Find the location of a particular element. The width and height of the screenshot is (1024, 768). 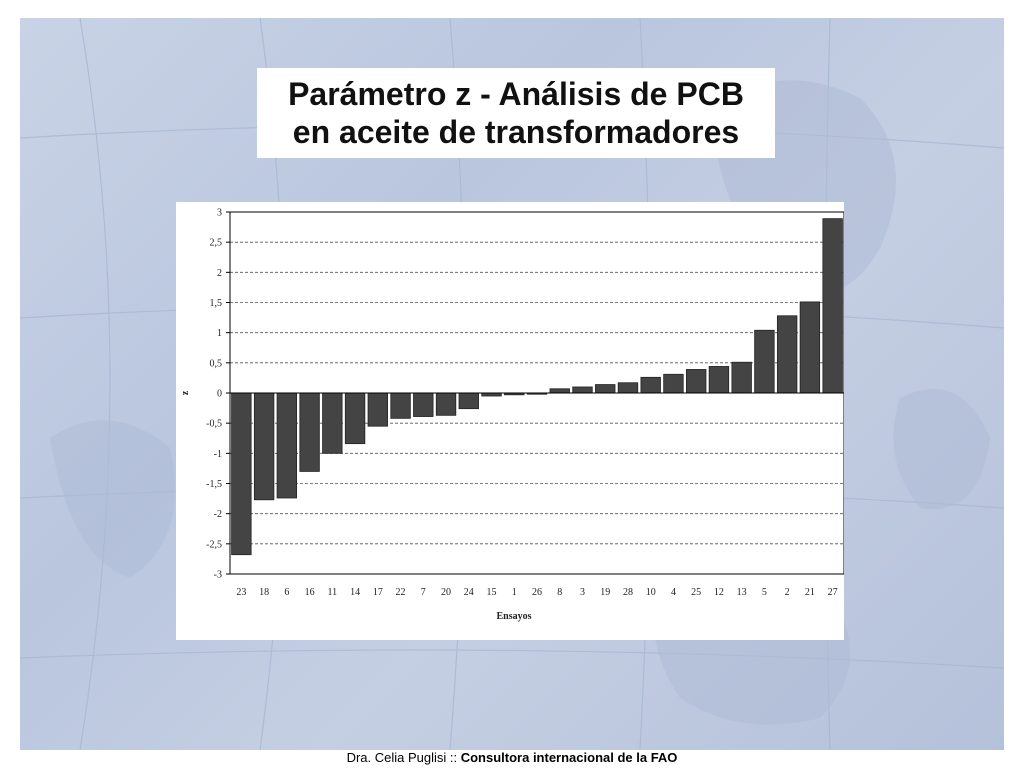

y-tick-label: 0,5 is located at coordinates (216, 363).